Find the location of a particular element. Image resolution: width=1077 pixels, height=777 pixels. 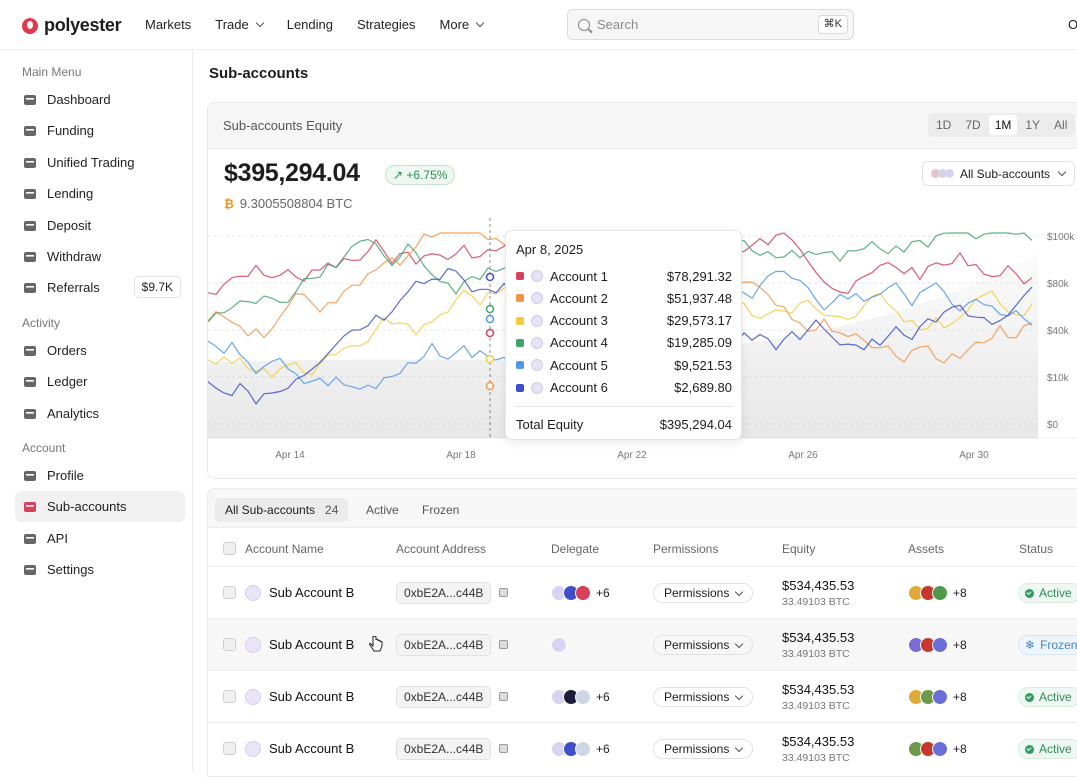

tab-frozen: Frozen is located at coordinates (441, 510).